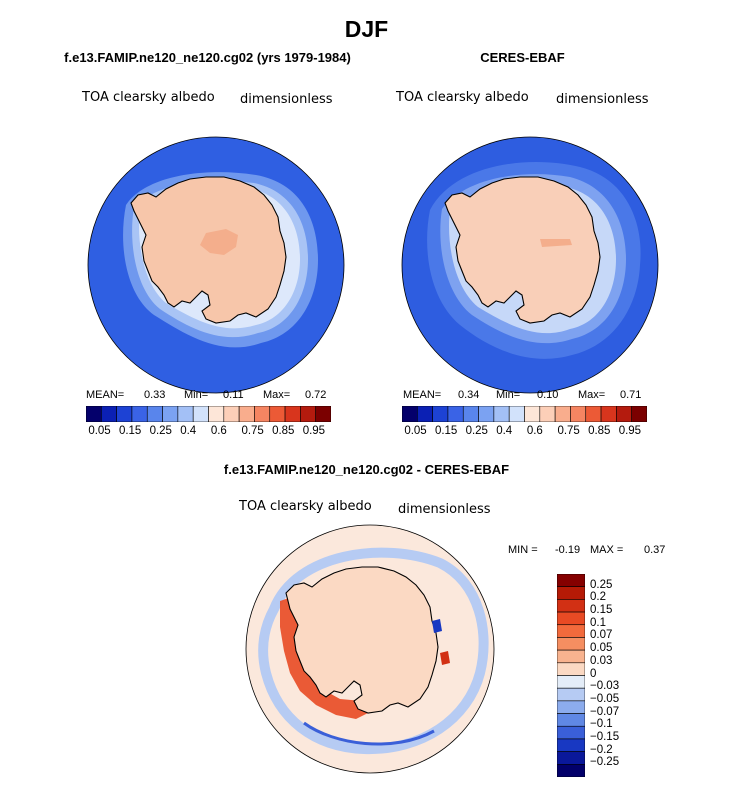 The image size is (733, 788). I want to click on obs-colorbar-tick: 0.6, so click(534, 431).